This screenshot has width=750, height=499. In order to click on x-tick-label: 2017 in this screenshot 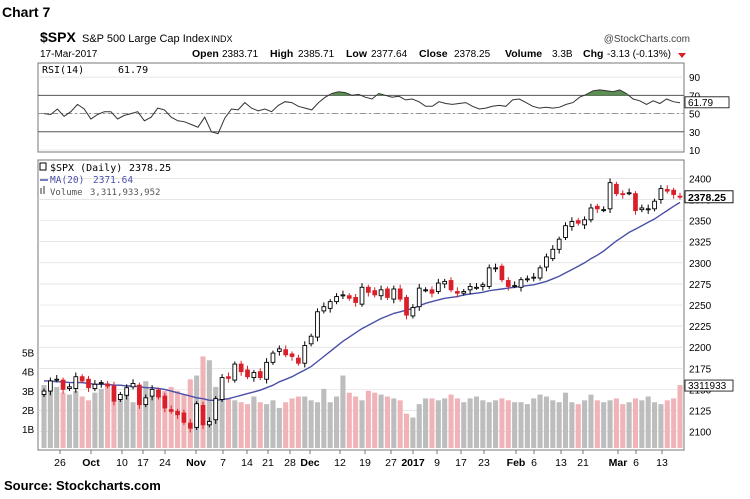, I will do `click(413, 463)`.